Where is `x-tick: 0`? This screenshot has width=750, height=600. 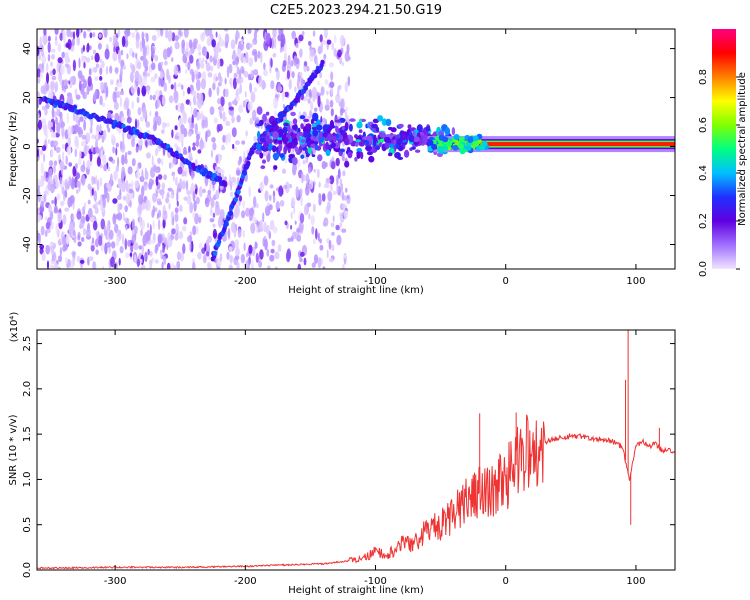
x-tick: 0 is located at coordinates (506, 158).